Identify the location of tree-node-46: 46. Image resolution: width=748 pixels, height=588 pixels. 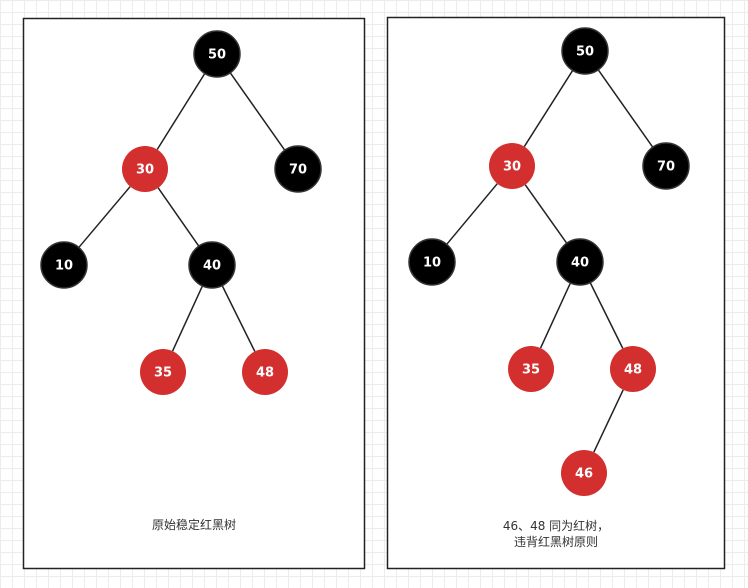
(584, 473).